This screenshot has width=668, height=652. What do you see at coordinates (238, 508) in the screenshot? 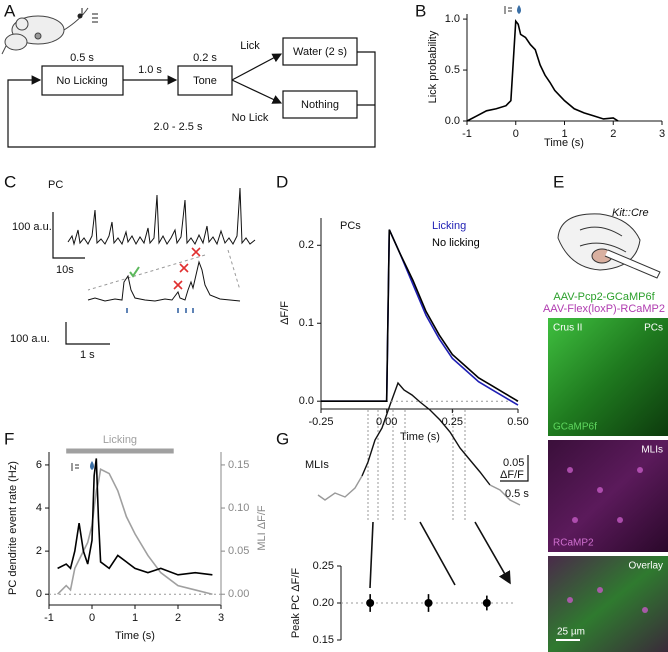
I see `y2-tick-label: 0.10` at bounding box center [238, 508].